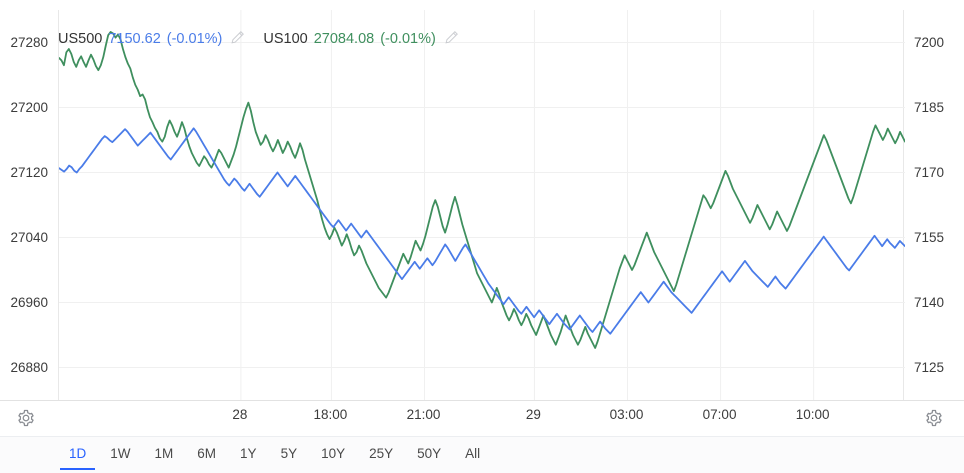 This screenshot has height=473, width=964. What do you see at coordinates (482, 400) in the screenshot?
I see `axis-separator` at bounding box center [482, 400].